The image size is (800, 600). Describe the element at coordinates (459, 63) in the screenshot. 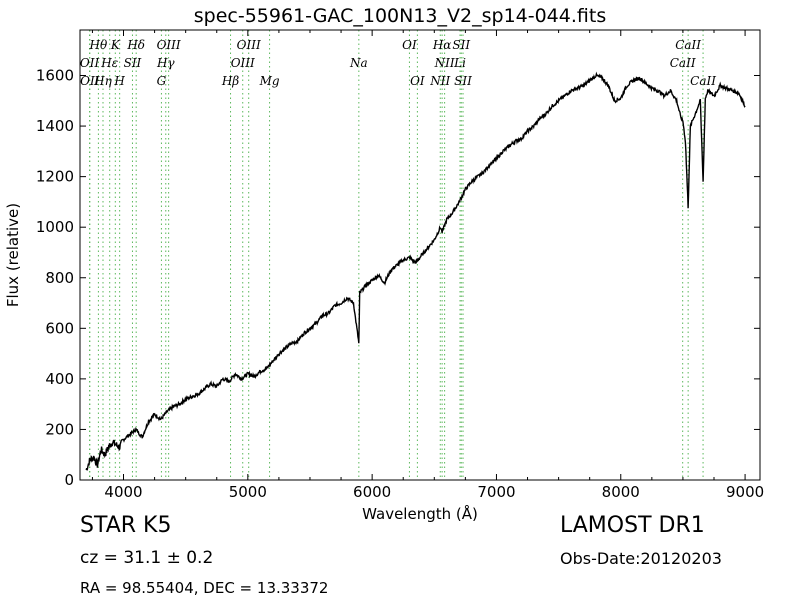

I see `spectral-line-label: Li` at that location.